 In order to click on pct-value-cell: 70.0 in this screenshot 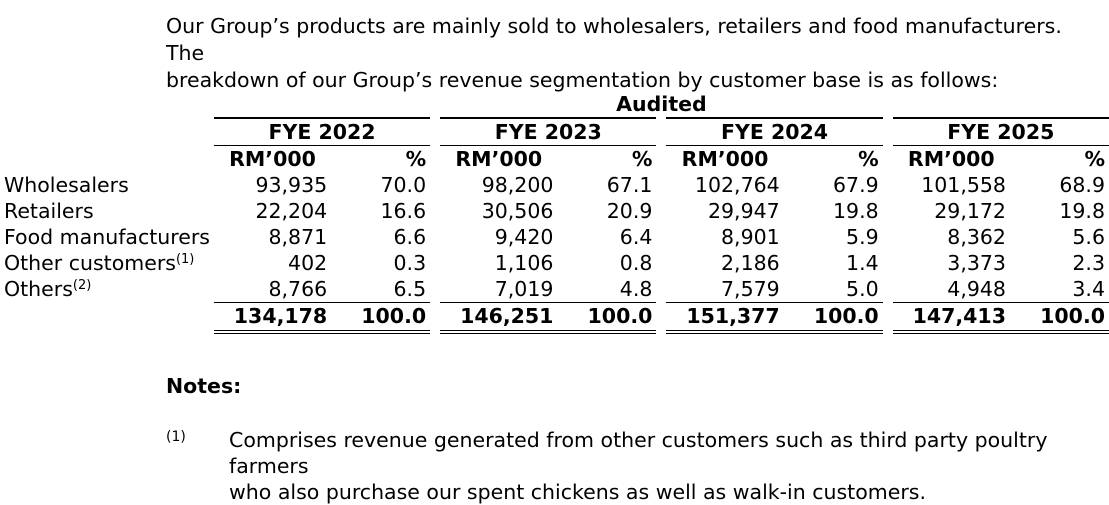, I will do `click(403, 185)`.